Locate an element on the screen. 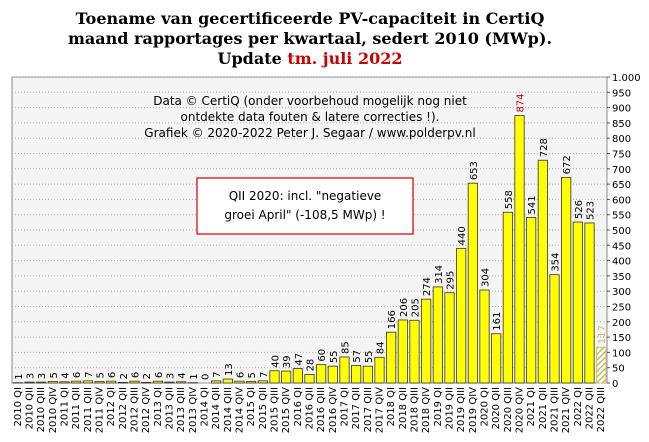  x-tick-label: 2017 QII is located at coordinates (356, 408).